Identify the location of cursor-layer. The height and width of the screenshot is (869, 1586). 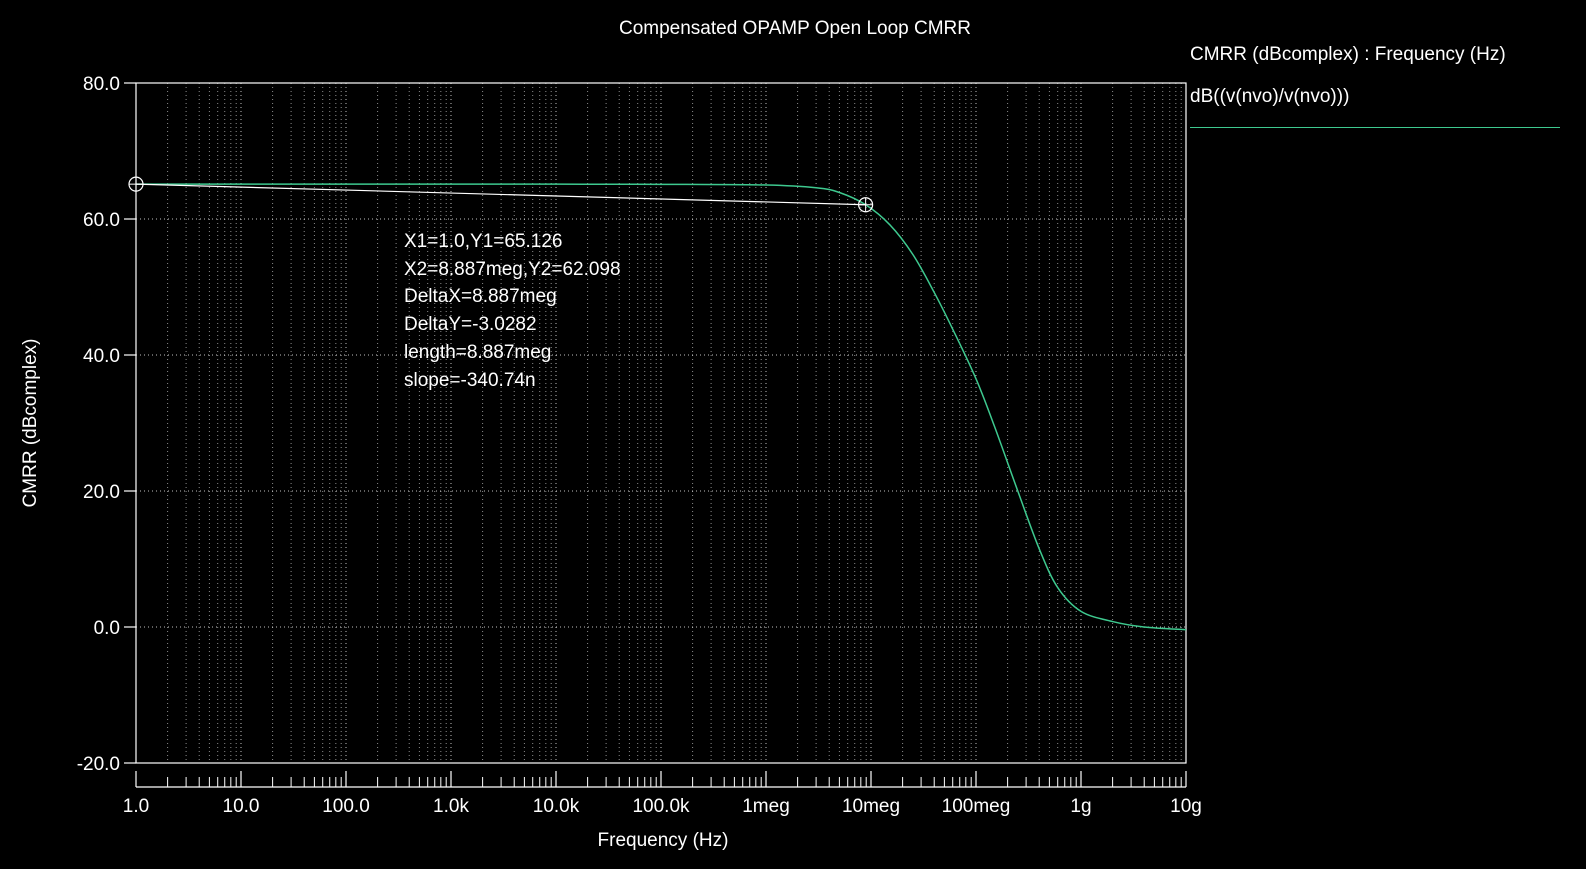
(501, 194).